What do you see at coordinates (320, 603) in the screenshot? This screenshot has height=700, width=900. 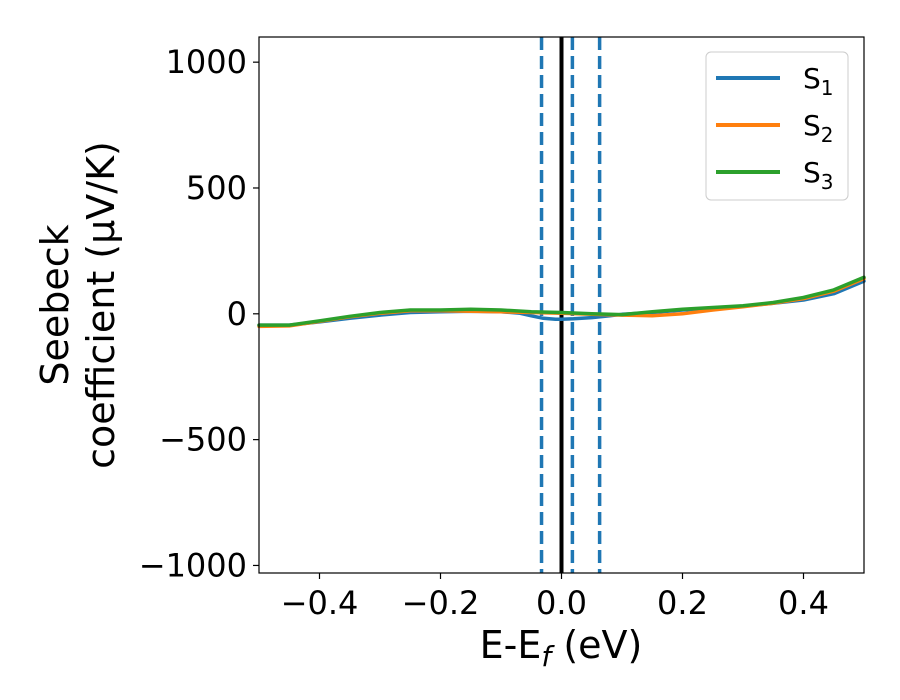 I see `x-tick-label: −0.4` at bounding box center [320, 603].